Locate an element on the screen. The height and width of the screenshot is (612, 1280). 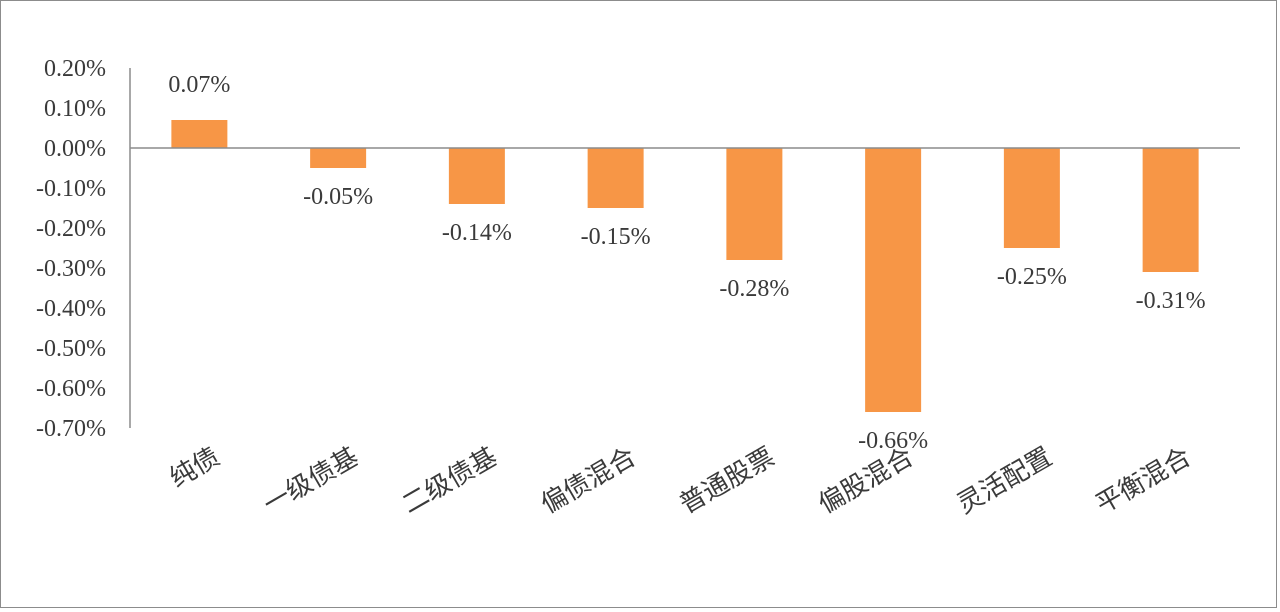
data-label: -0.66% is located at coordinates (893, 441).